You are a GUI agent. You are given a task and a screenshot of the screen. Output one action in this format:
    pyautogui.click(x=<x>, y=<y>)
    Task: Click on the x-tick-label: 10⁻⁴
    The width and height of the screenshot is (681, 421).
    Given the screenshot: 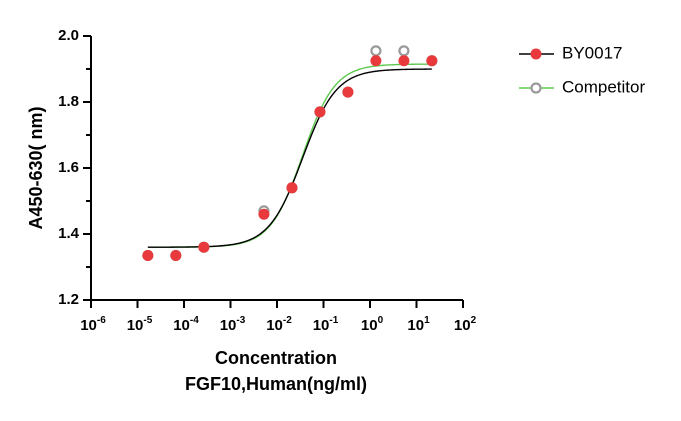 What is the action you would take?
    pyautogui.click(x=186, y=324)
    